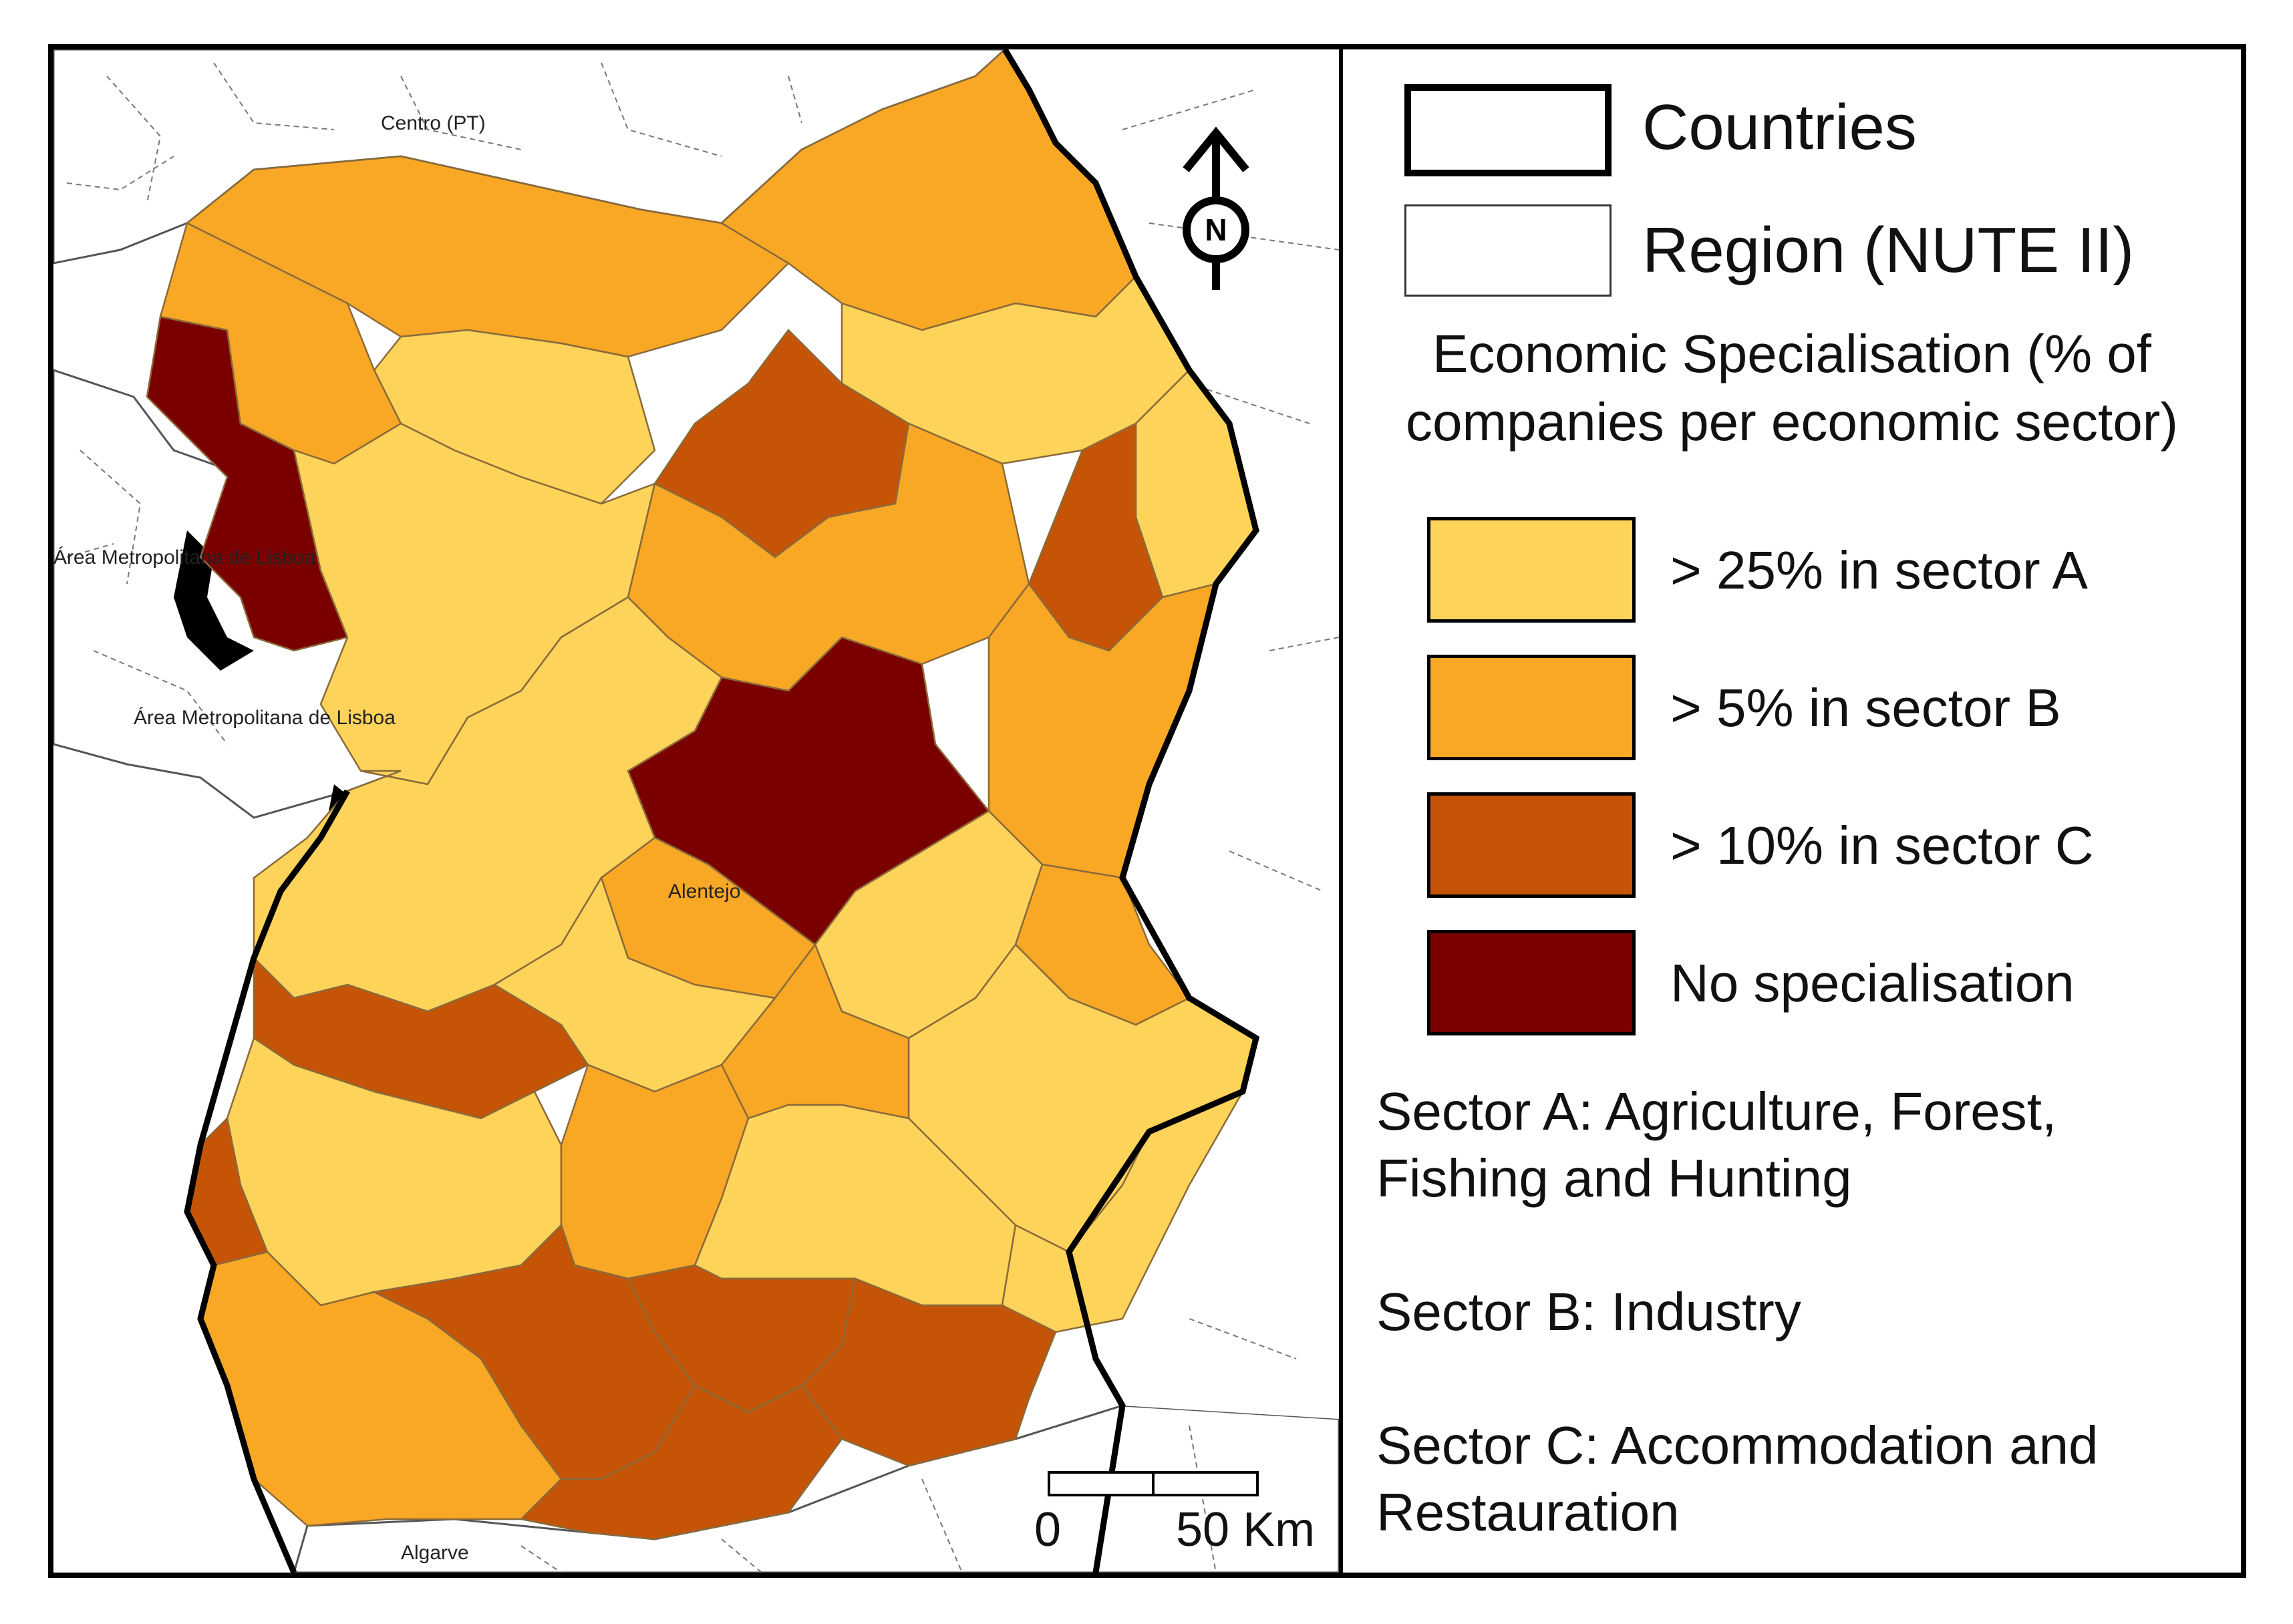 Image resolution: width=2293 pixels, height=1624 pixels. I want to click on legend-label-none: No specialisation, so click(1873, 983).